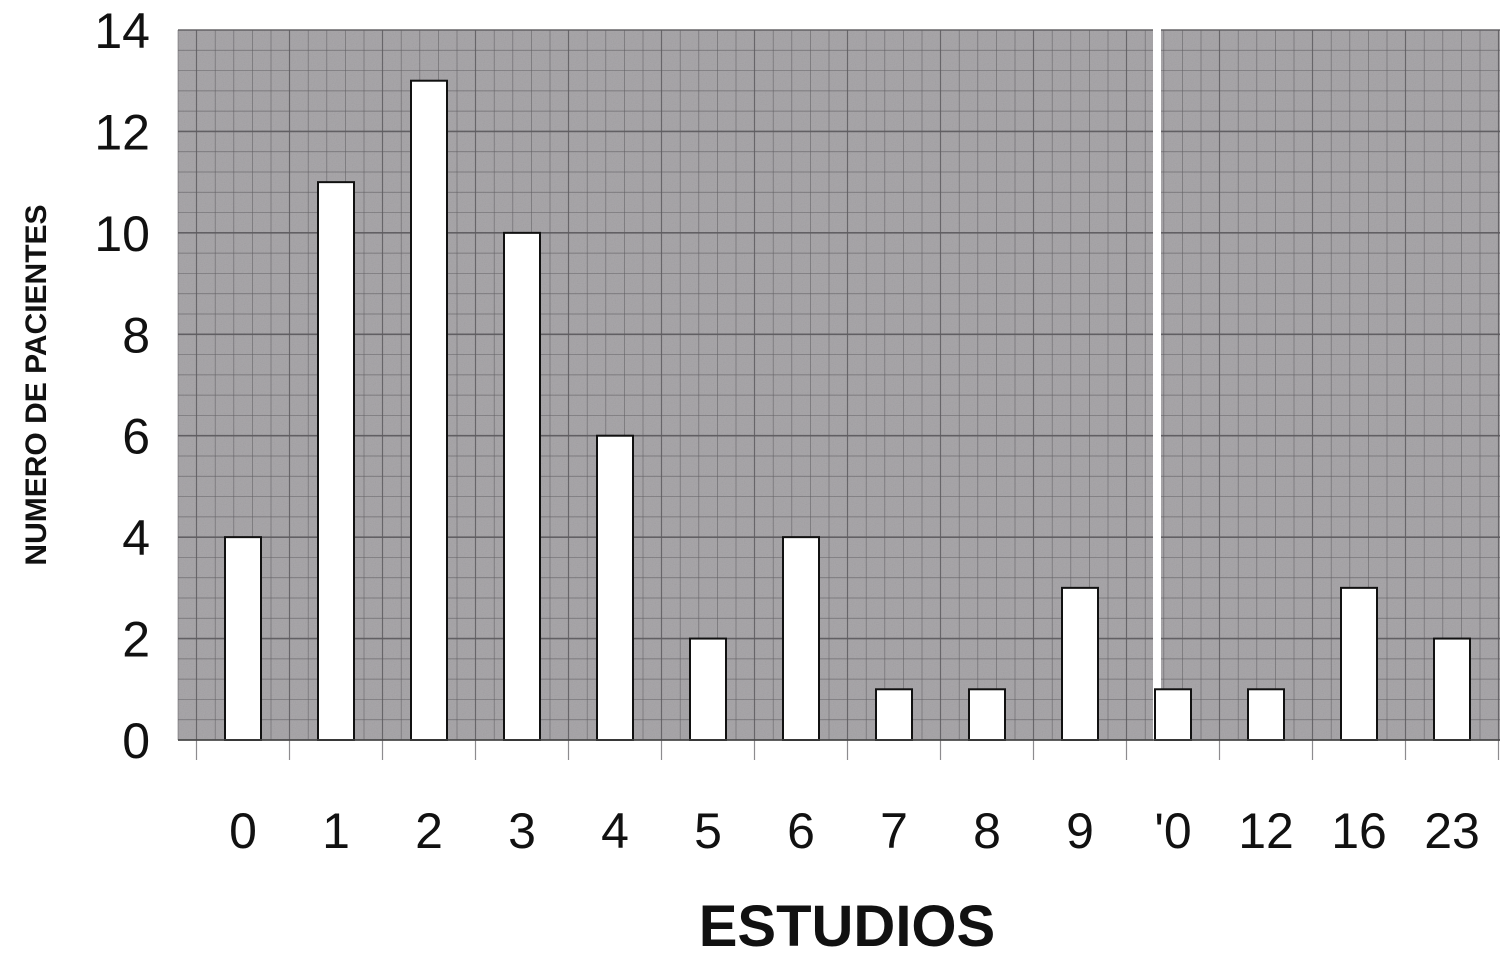 This screenshot has height=958, width=1507. I want to click on x-tick-label: 6, so click(801, 831).